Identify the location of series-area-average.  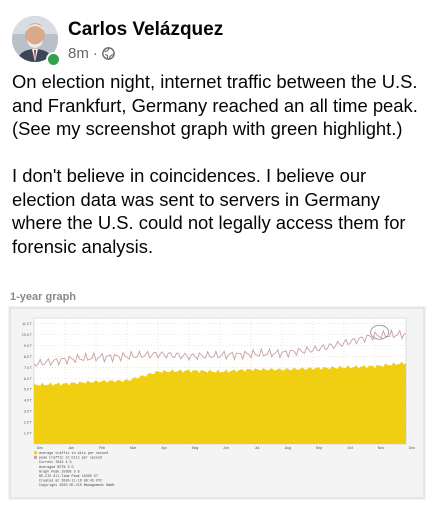
(220, 402).